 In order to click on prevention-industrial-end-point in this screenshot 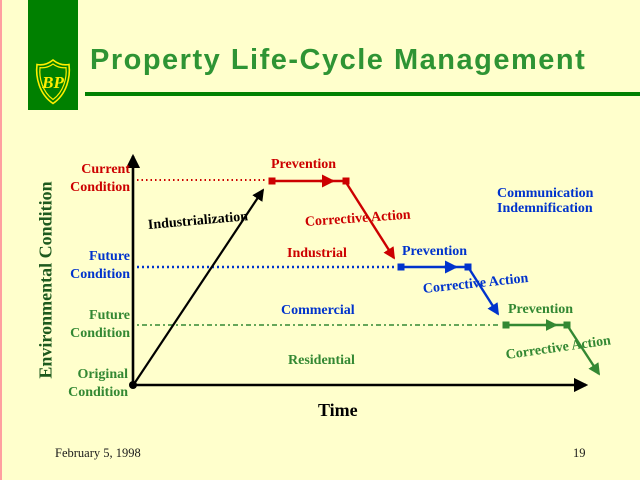, I will do `click(346, 181)`.